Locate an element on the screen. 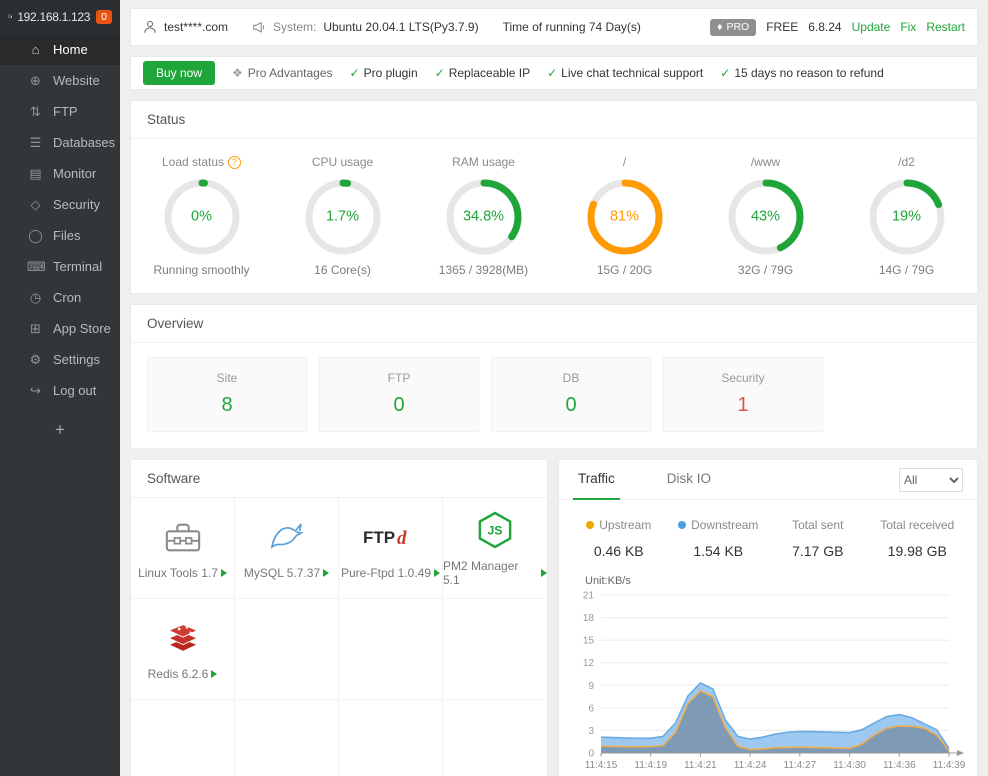 Image resolution: width=988 pixels, height=776 pixels. sidebar-header: 192.168.1.123 0 is located at coordinates (60, 17).